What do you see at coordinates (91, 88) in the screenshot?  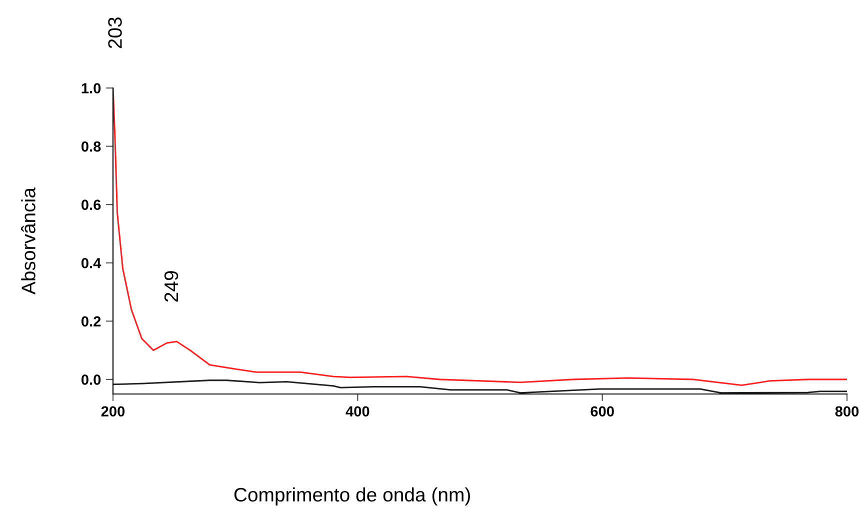 I see `y-tick-label: 1.0` at bounding box center [91, 88].